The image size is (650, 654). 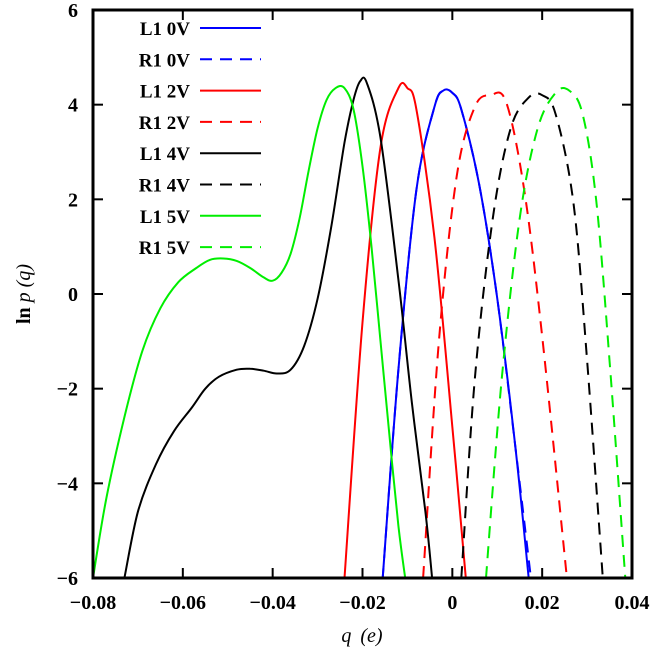 I want to click on x-tick-label: 0.04, so click(x=632, y=603).